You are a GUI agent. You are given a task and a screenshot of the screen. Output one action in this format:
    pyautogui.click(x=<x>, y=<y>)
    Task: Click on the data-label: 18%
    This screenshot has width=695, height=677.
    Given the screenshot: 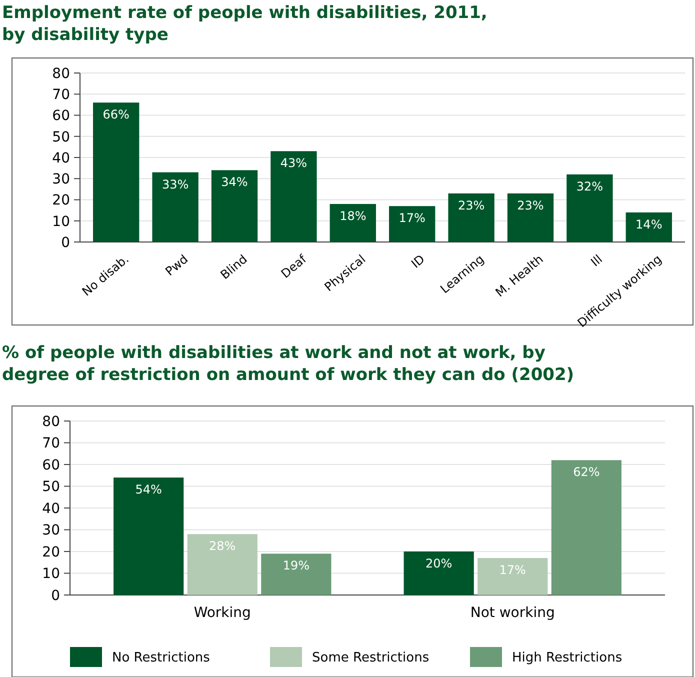 What is the action you would take?
    pyautogui.click(x=353, y=215)
    